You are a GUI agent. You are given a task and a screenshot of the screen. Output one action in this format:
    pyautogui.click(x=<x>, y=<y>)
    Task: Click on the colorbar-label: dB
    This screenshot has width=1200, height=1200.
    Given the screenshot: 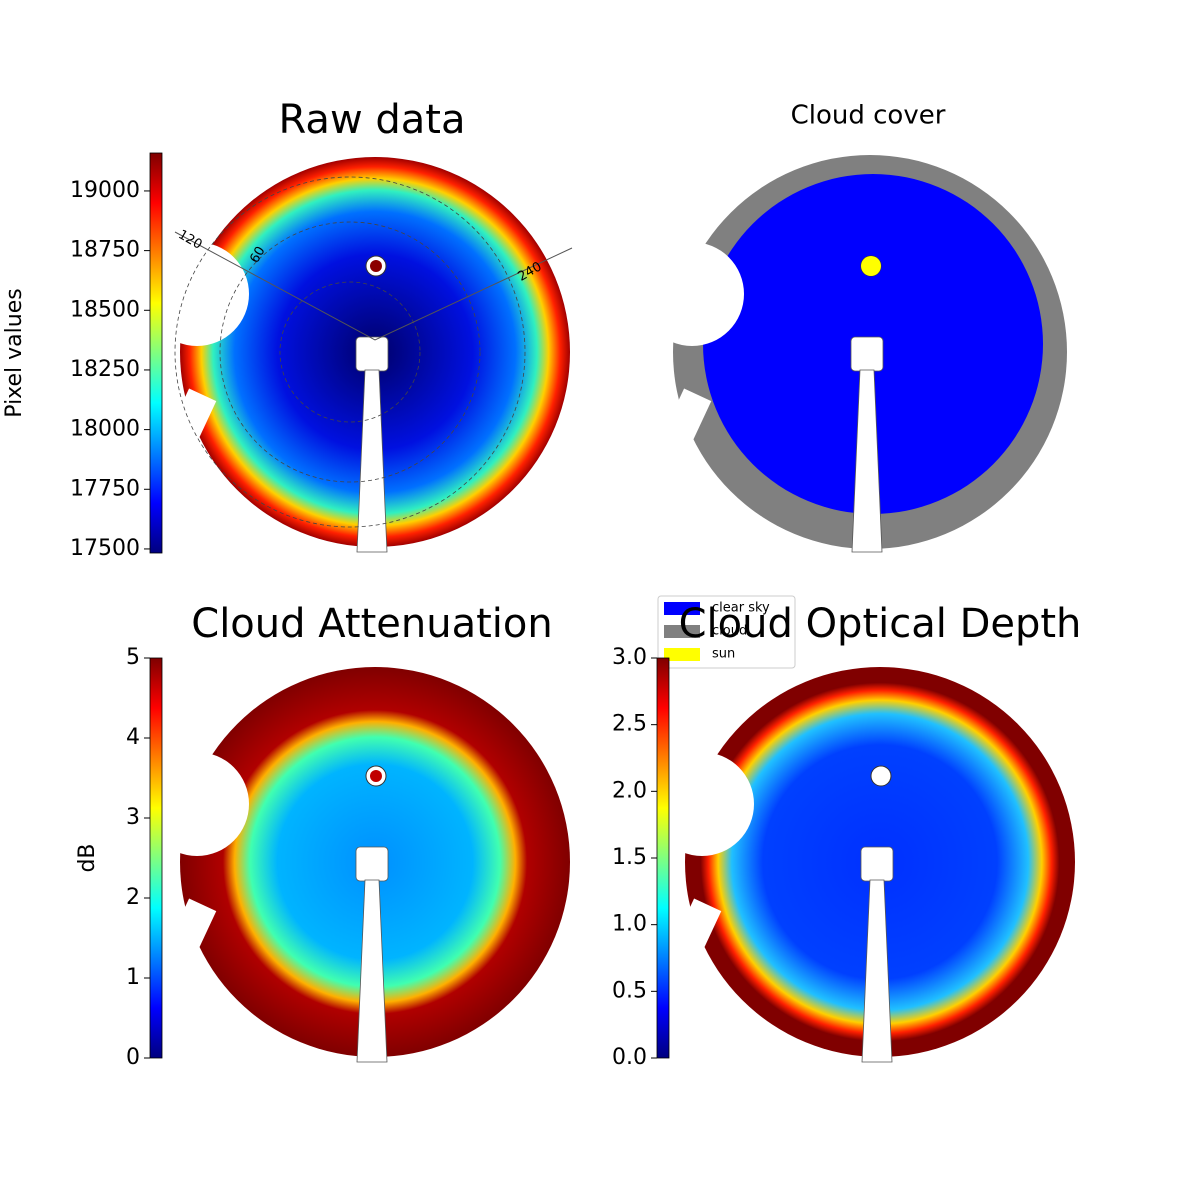 What is the action you would take?
    pyautogui.click(x=87, y=857)
    